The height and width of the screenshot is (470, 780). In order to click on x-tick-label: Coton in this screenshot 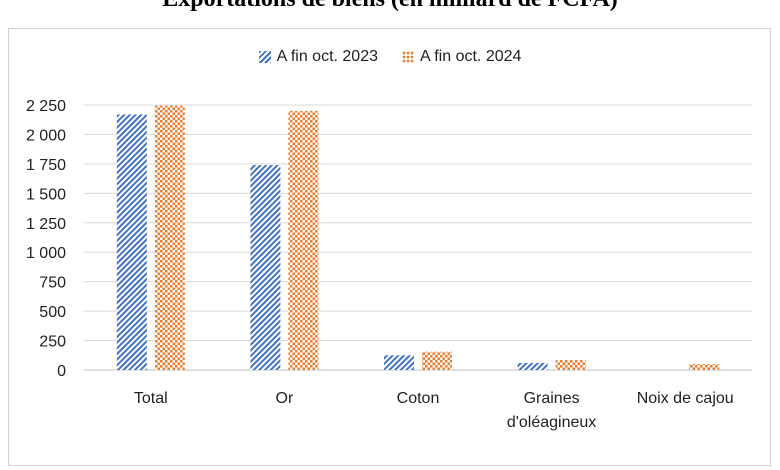, I will do `click(418, 398)`.